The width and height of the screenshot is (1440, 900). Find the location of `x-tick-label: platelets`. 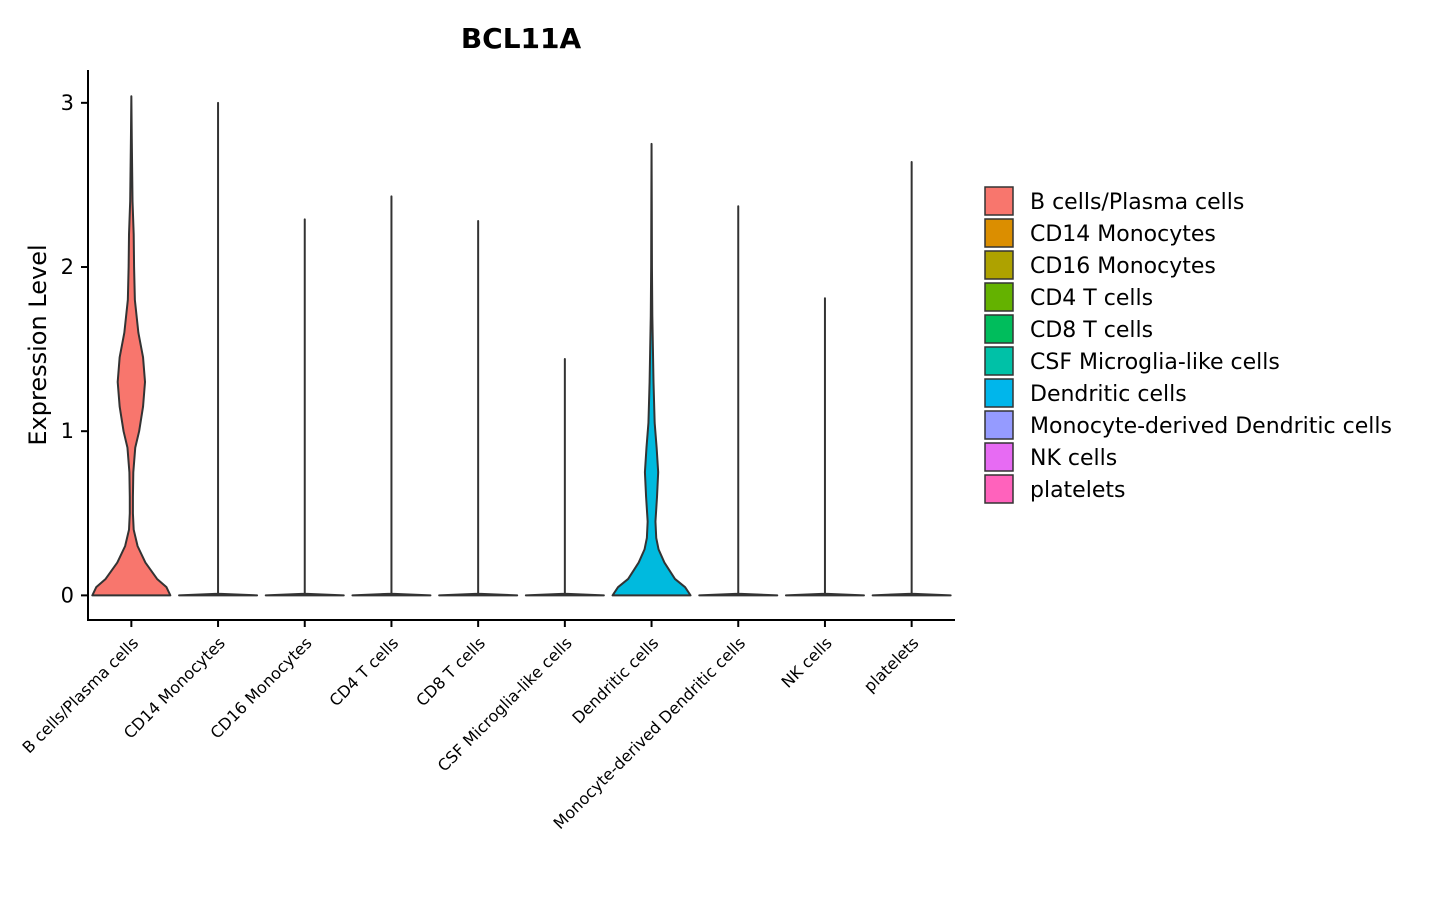

x-tick-label: platelets is located at coordinates (891, 664).